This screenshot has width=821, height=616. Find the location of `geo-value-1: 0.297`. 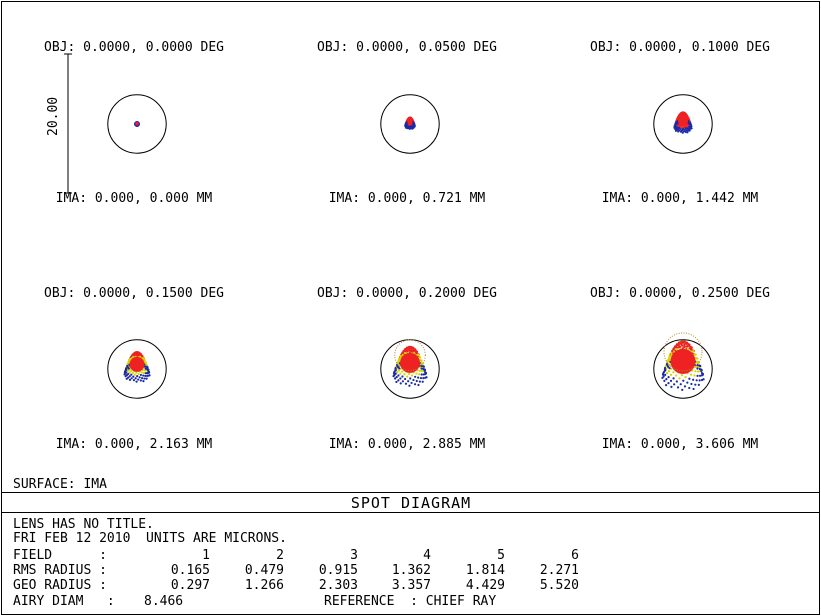

geo-value-1: 0.297 is located at coordinates (190, 585).